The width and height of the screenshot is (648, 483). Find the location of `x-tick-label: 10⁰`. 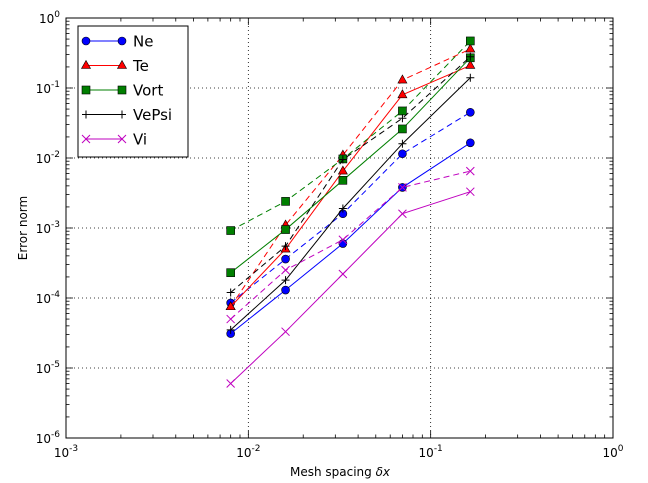

x-tick-label: 10⁰ is located at coordinates (612, 452).